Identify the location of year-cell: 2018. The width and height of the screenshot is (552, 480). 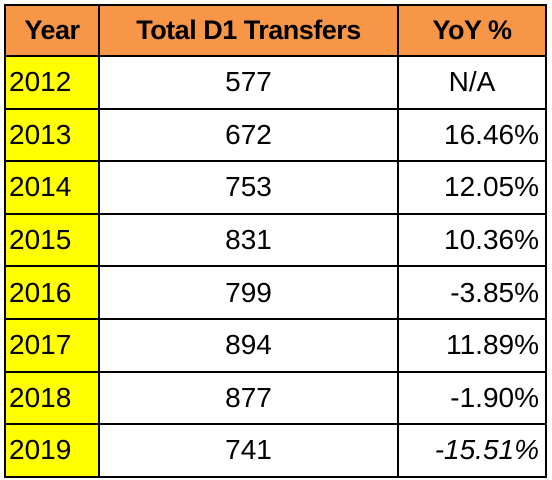
(52, 398).